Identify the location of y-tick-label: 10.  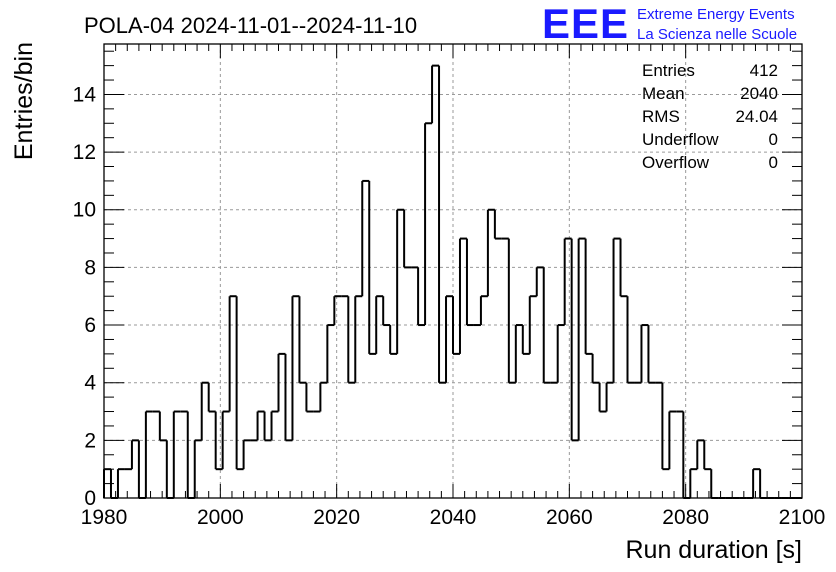
(84, 210).